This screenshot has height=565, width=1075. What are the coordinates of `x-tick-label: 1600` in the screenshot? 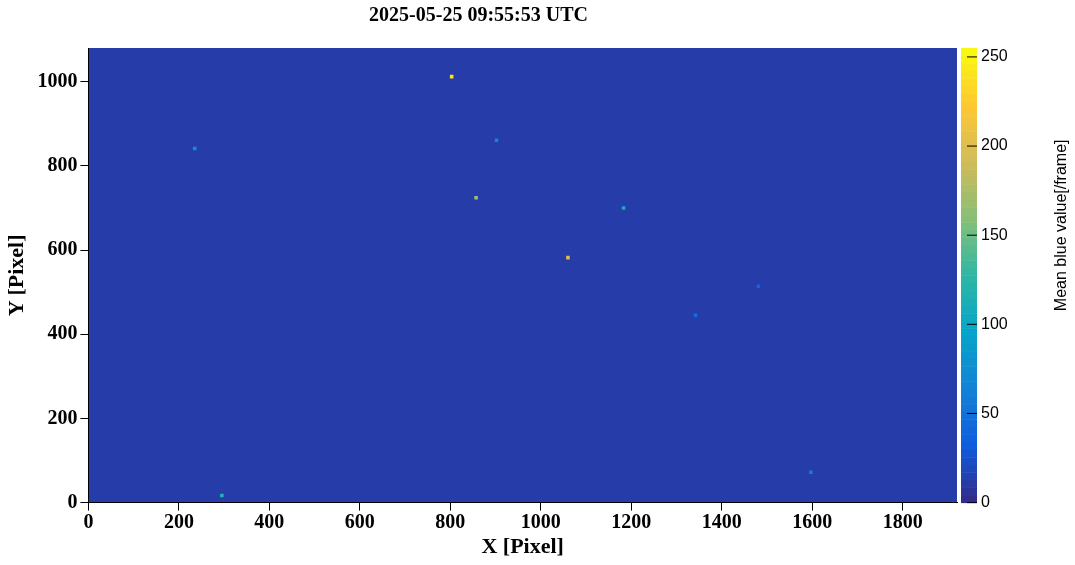 It's located at (812, 520).